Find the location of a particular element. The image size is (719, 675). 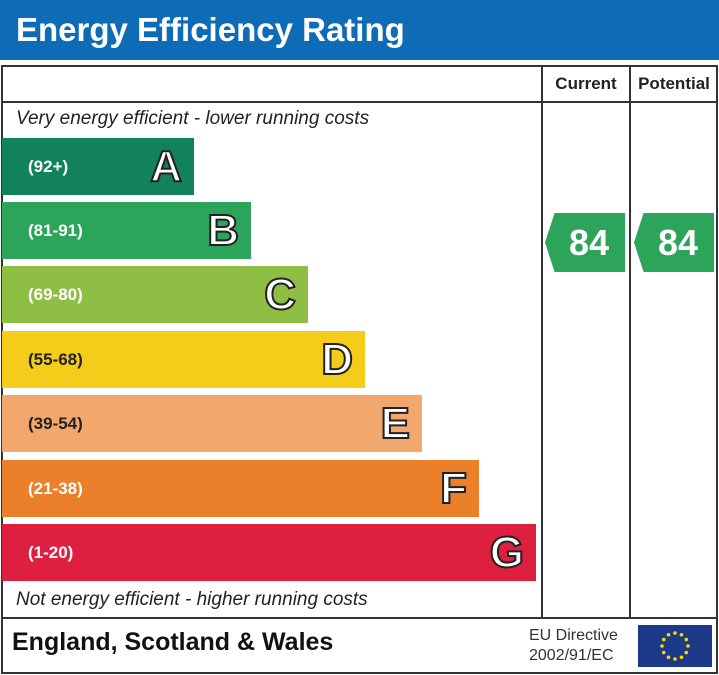

band-range: (92+) is located at coordinates (48, 166).